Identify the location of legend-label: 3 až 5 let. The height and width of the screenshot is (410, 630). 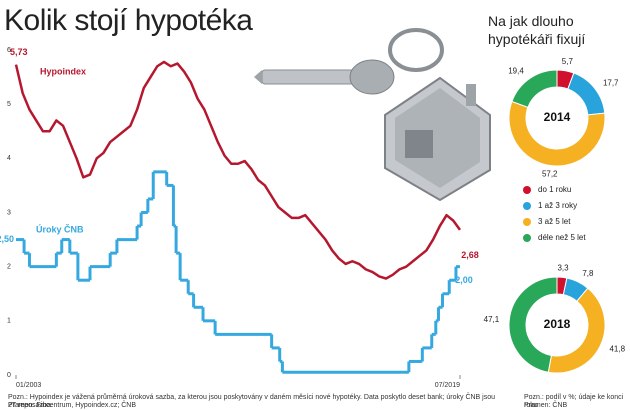
(554, 221).